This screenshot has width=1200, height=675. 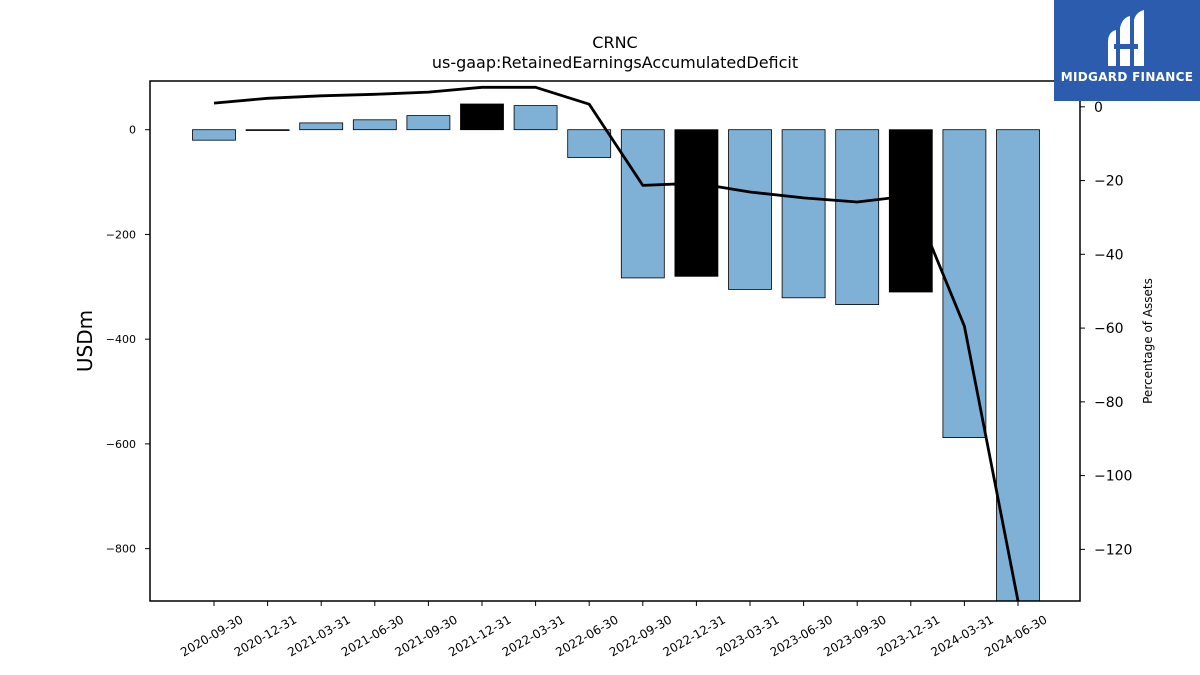 I want to click on logo-mark-icon, so click(x=1126, y=38).